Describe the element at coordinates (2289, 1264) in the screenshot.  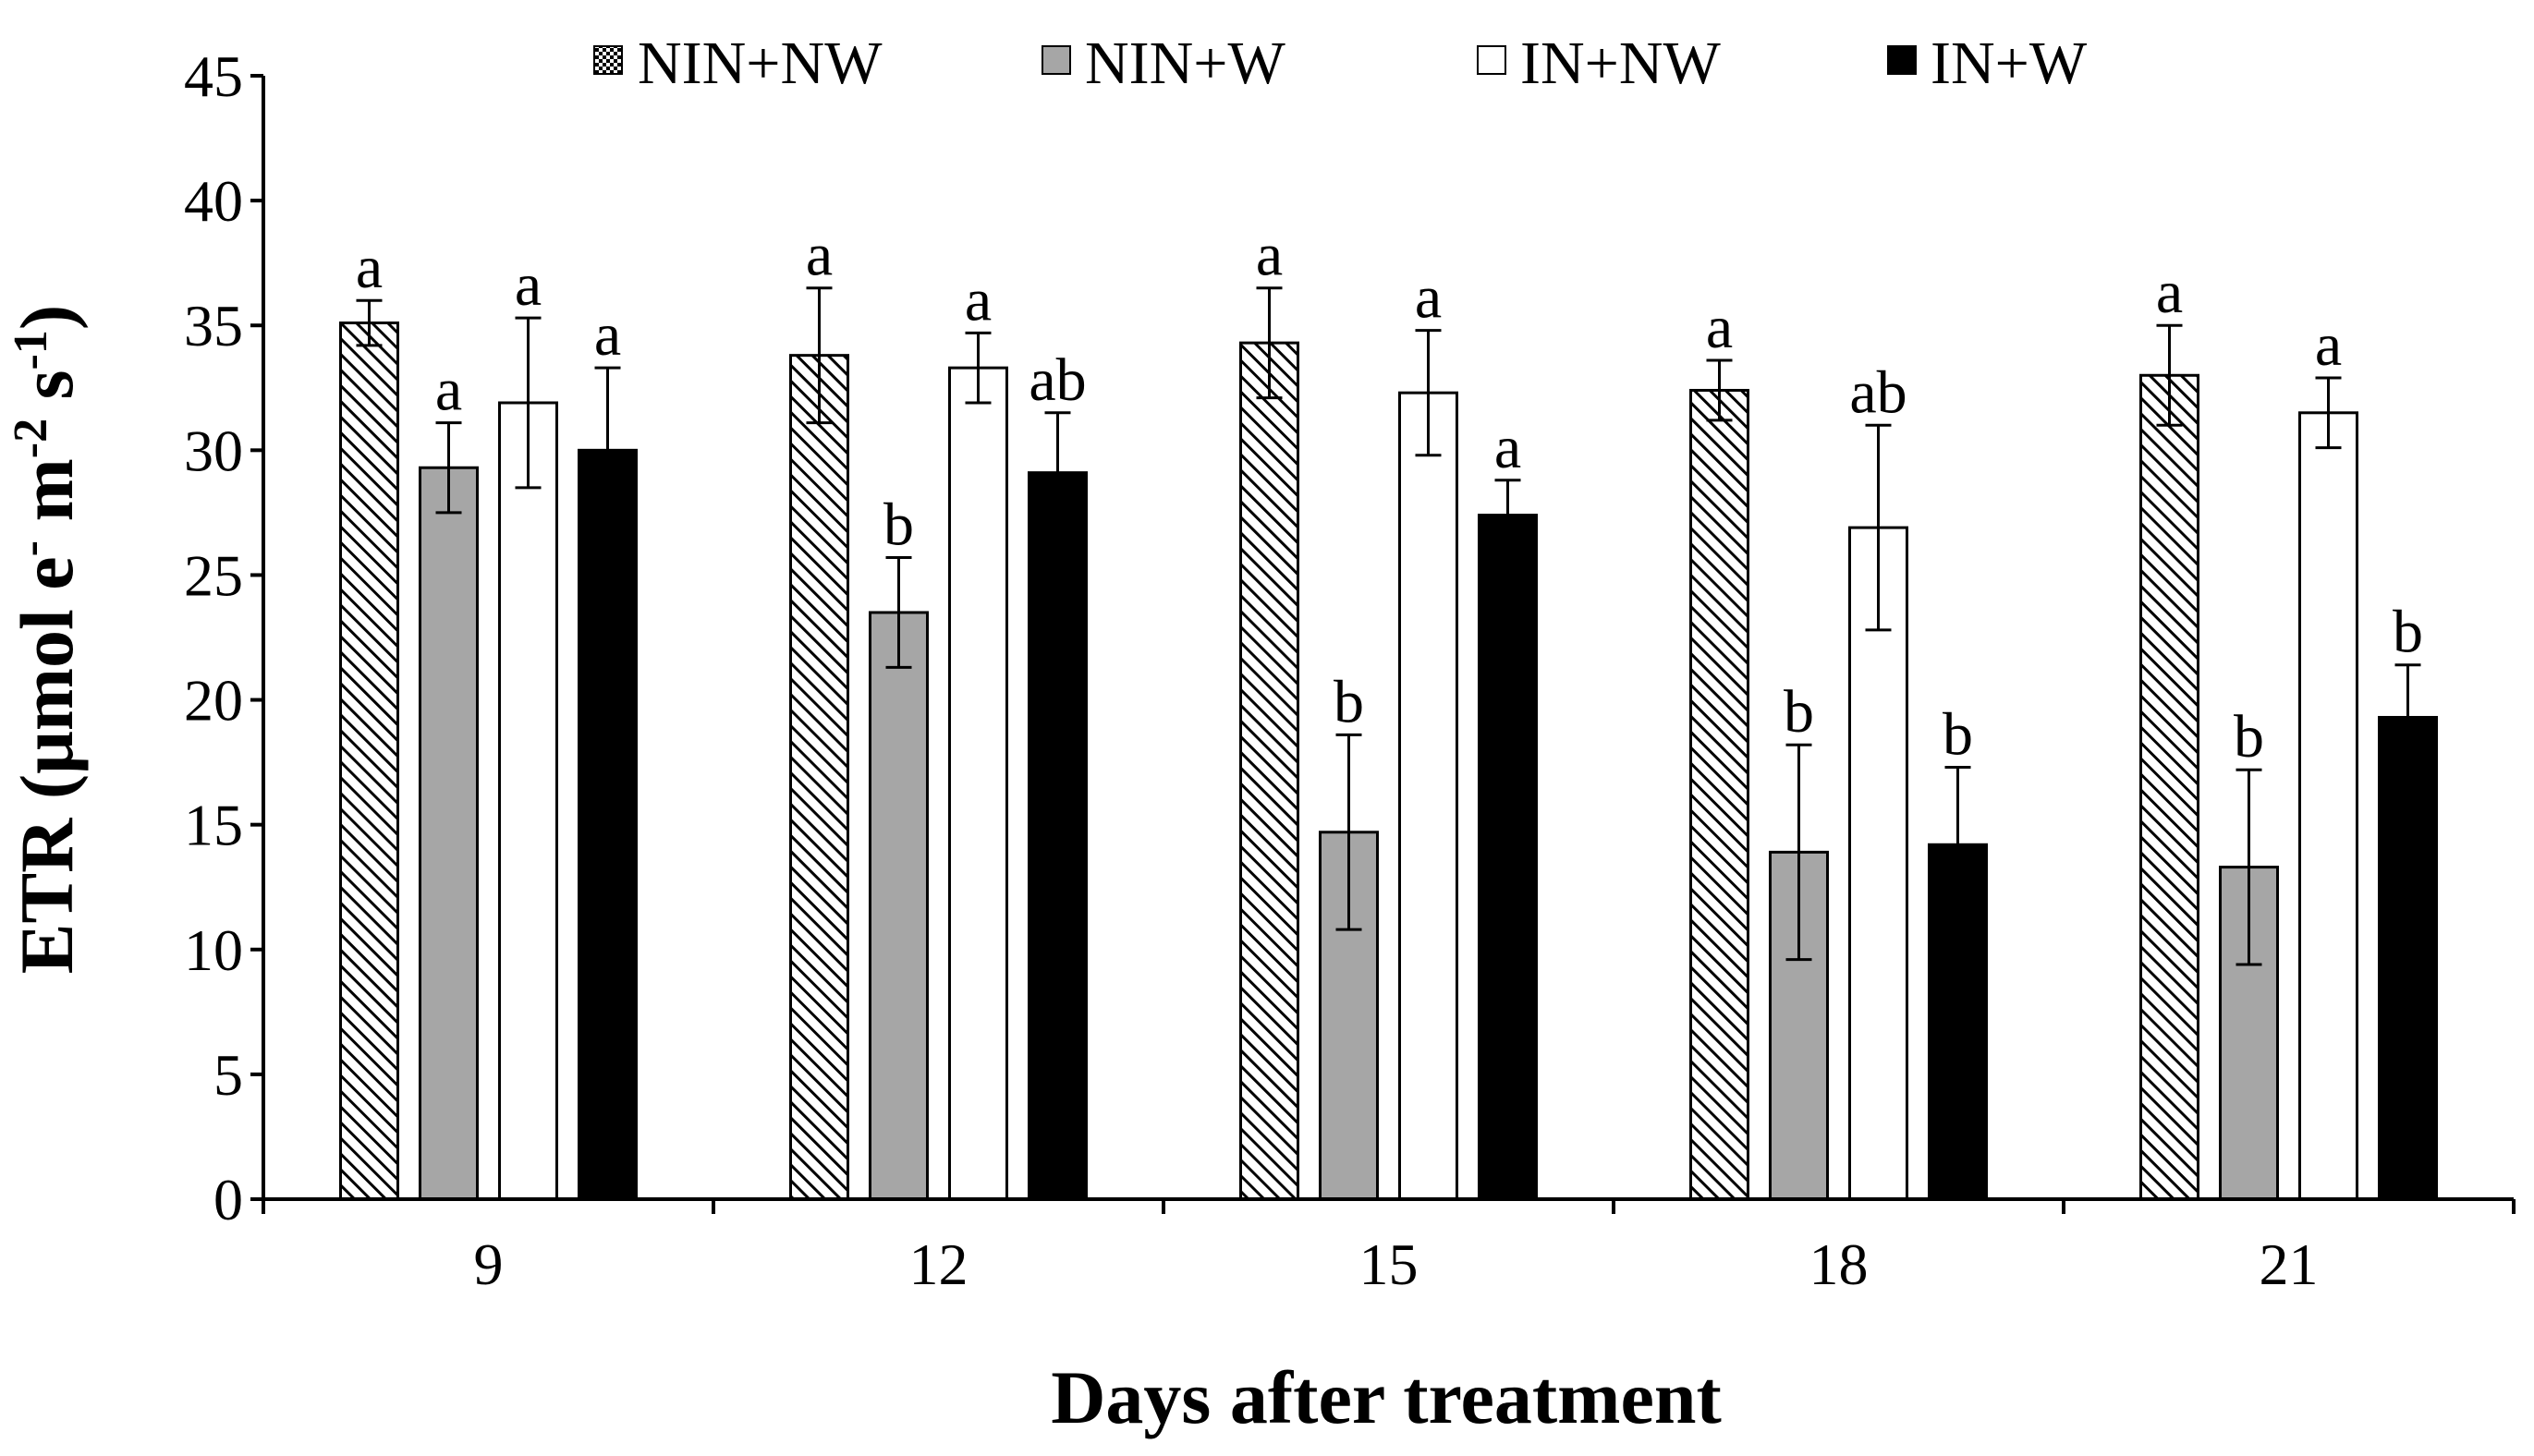
I see `x-category-label: 21` at that location.